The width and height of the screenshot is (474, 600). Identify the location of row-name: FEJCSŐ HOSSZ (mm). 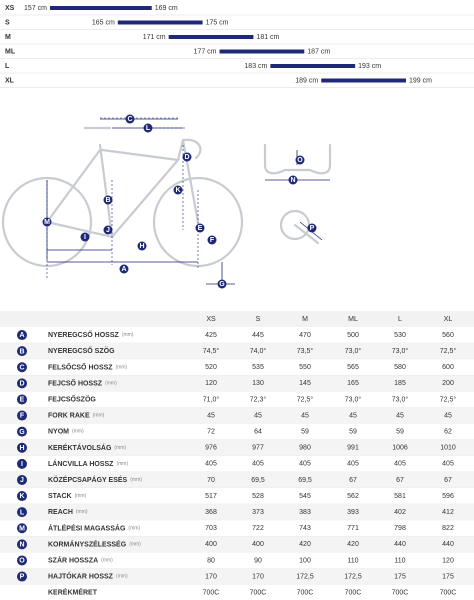
(82, 382).